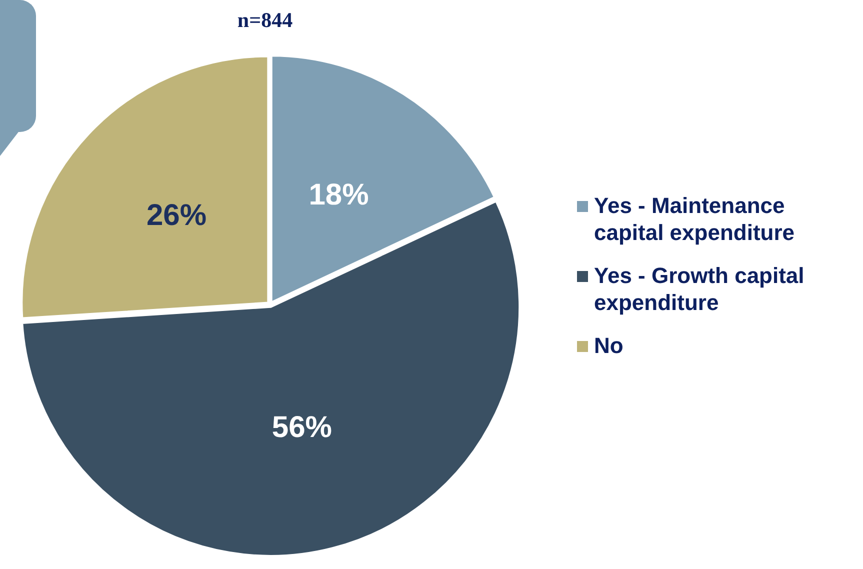 The image size is (863, 569). Describe the element at coordinates (265, 20) in the screenshot. I see `chart-title: n=844` at that location.